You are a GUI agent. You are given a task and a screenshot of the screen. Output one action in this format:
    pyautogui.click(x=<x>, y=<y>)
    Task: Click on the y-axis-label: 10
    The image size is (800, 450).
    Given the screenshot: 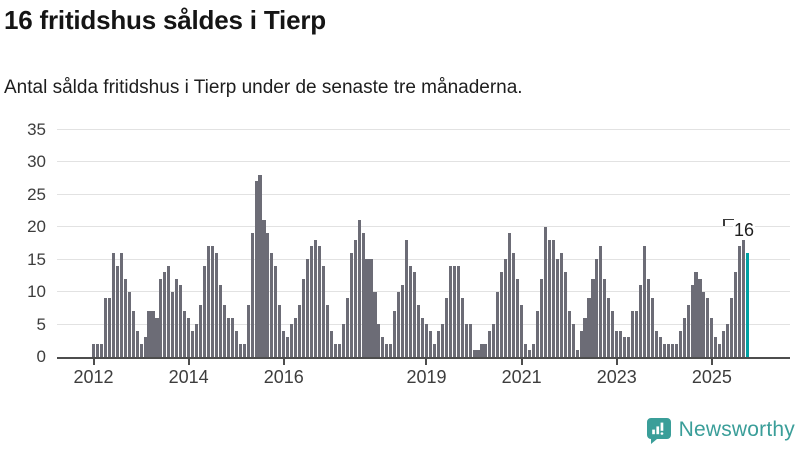 What is the action you would take?
    pyautogui.click(x=36, y=291)
    